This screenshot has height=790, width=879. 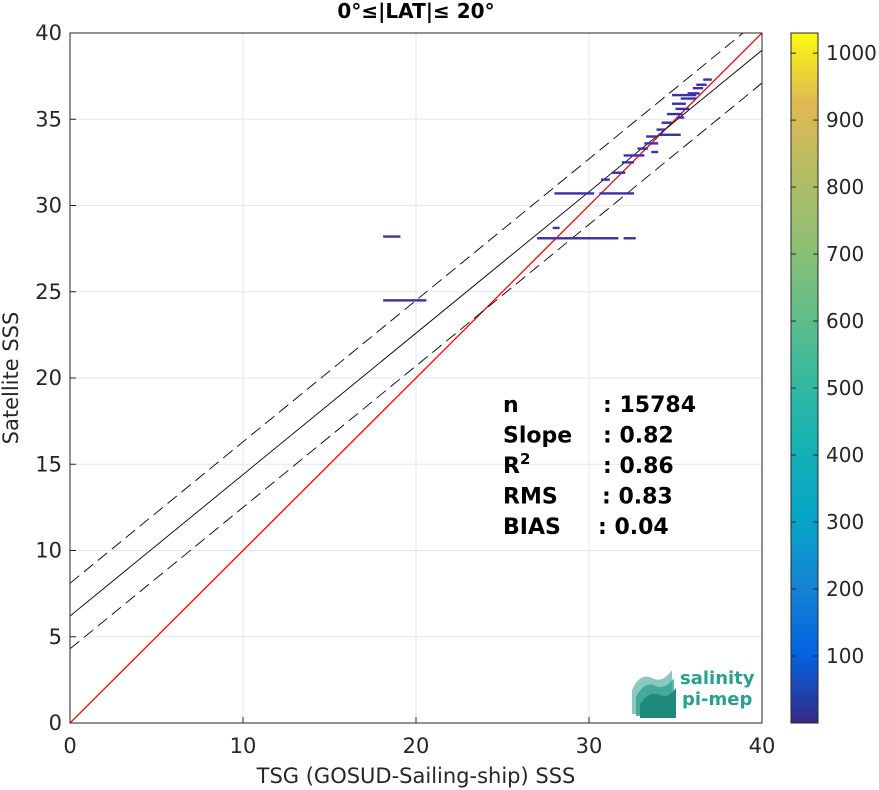 I want to click on stat-label: BIAS, so click(x=532, y=527).